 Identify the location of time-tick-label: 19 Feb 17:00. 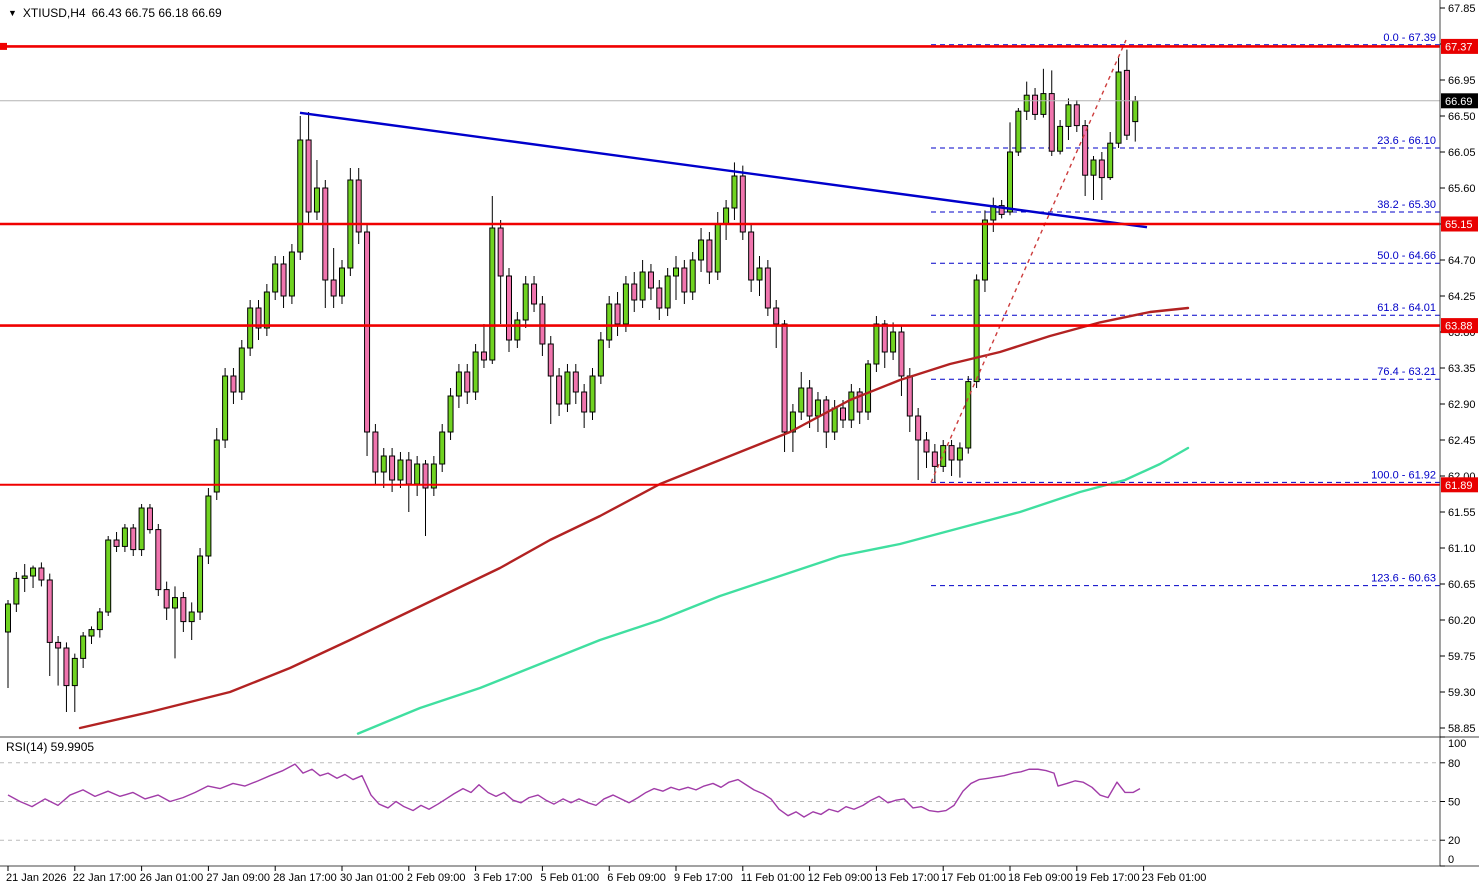
(1107, 878).